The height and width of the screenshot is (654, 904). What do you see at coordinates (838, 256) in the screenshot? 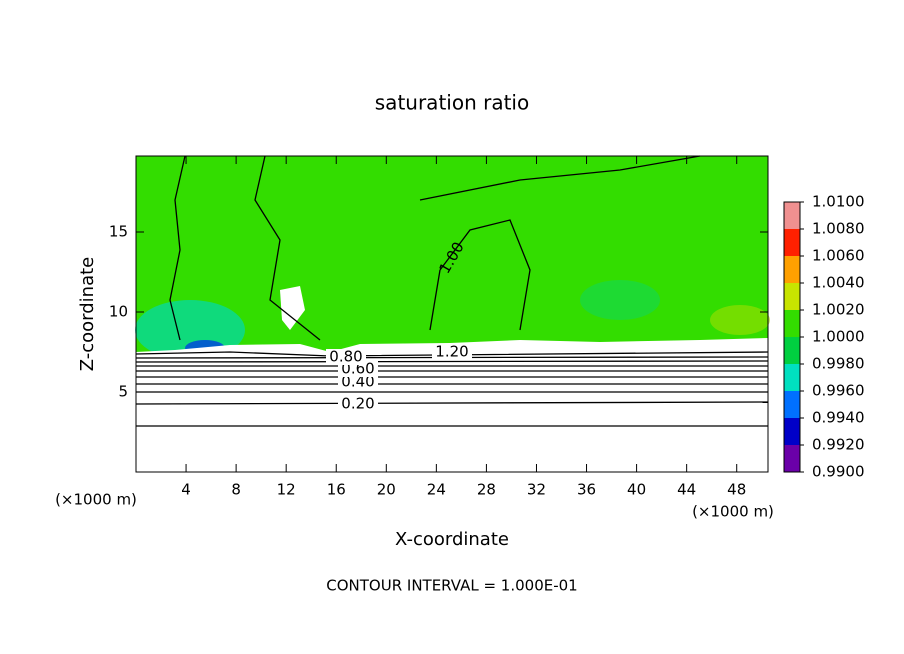
I see `colorbar-tick-label: 1.0060` at bounding box center [838, 256].